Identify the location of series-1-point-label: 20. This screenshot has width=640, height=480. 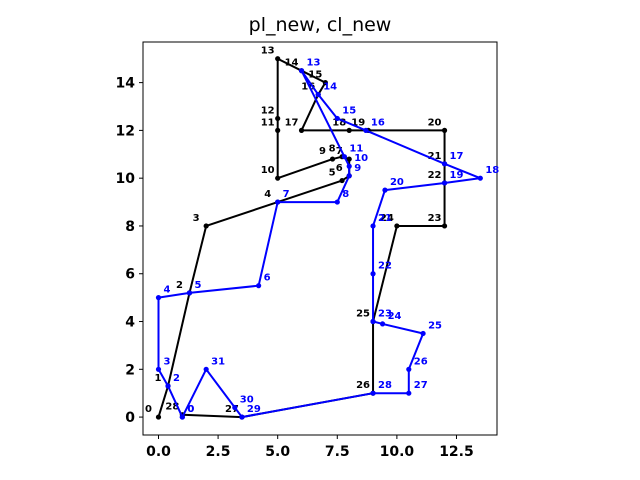
(397, 182).